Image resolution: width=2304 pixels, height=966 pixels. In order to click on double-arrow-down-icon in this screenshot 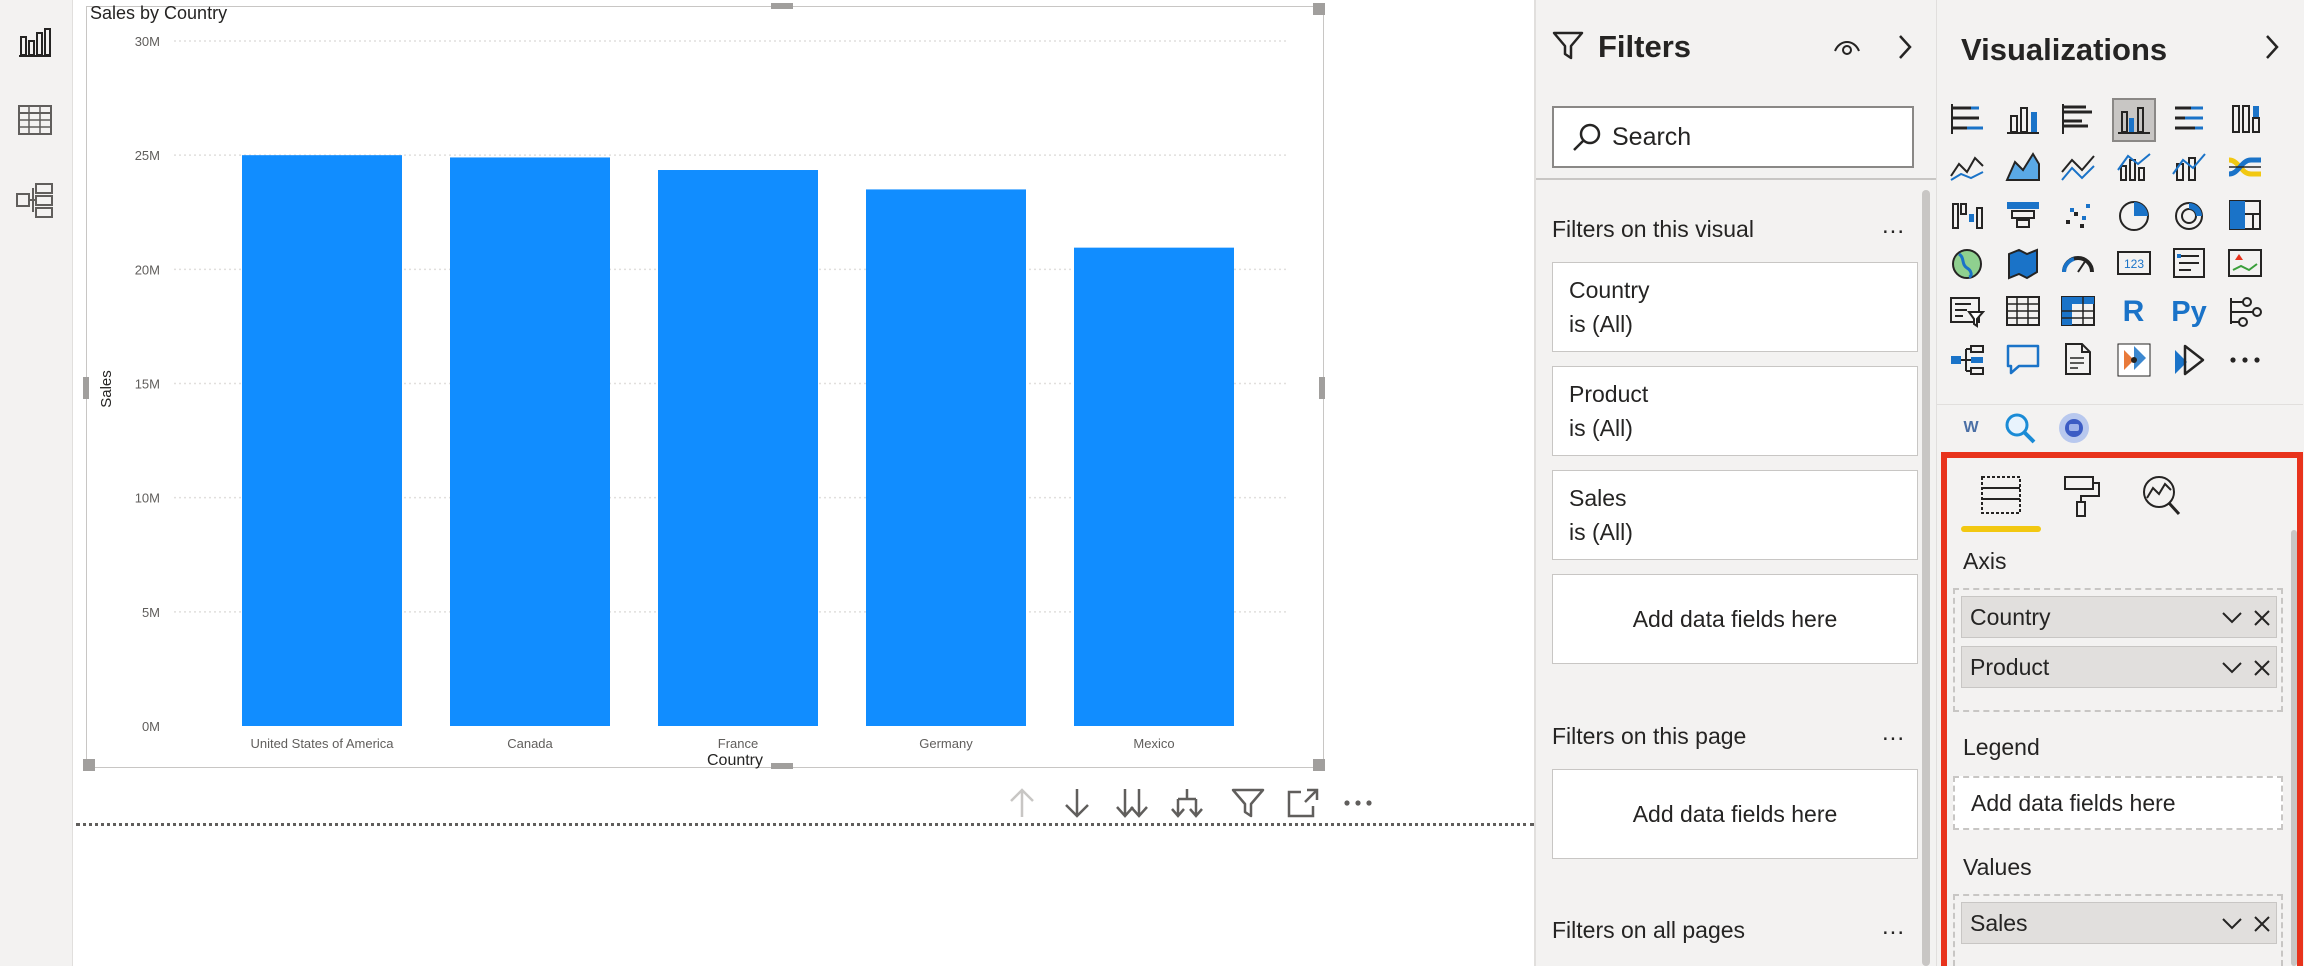, I will do `click(1132, 803)`.